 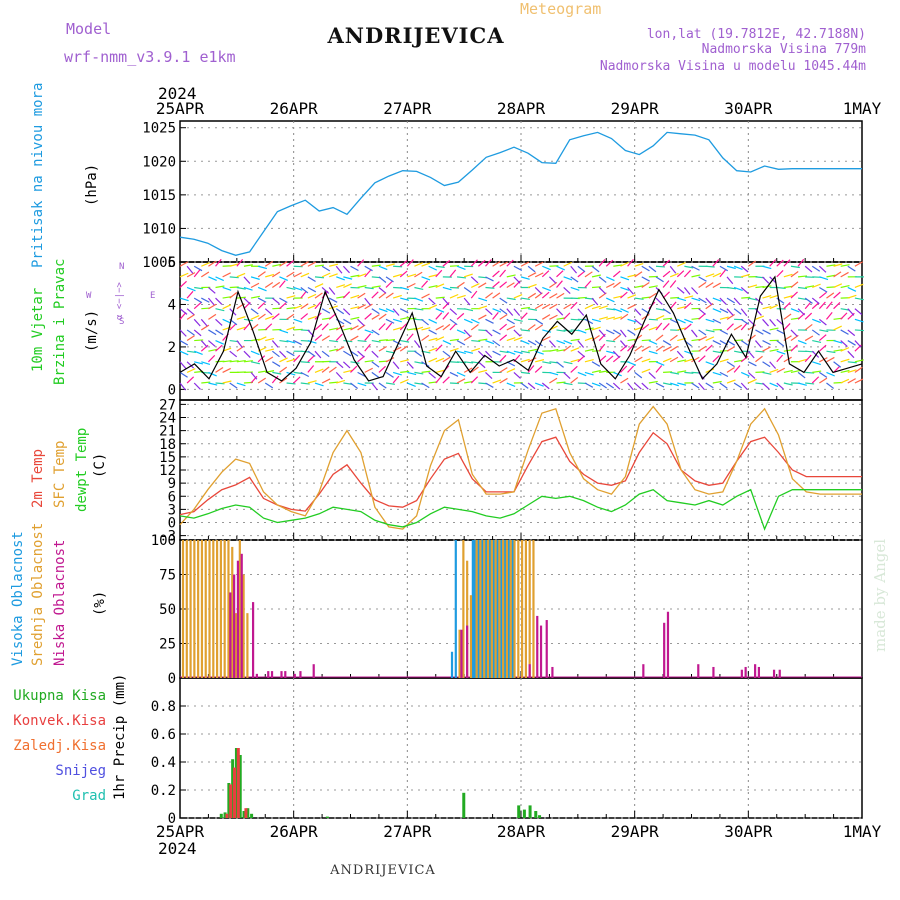 What do you see at coordinates (80, 771) in the screenshot?
I see `legend-snow: Snijeg` at bounding box center [80, 771].